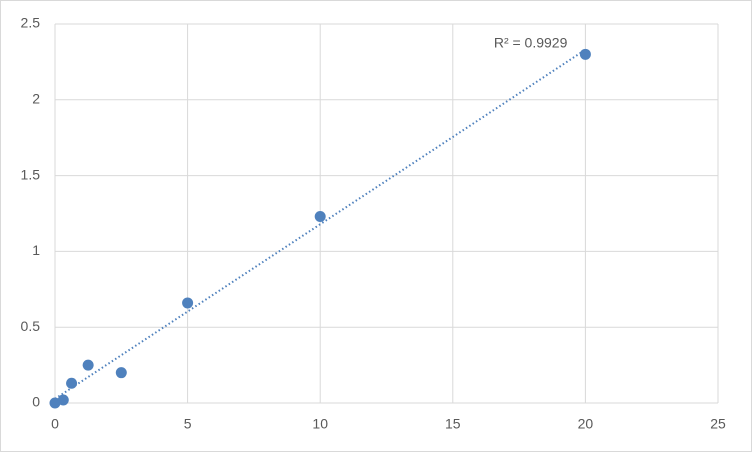 This screenshot has height=452, width=752. What do you see at coordinates (320, 424) in the screenshot?
I see `x-tick-label: 10` at bounding box center [320, 424].